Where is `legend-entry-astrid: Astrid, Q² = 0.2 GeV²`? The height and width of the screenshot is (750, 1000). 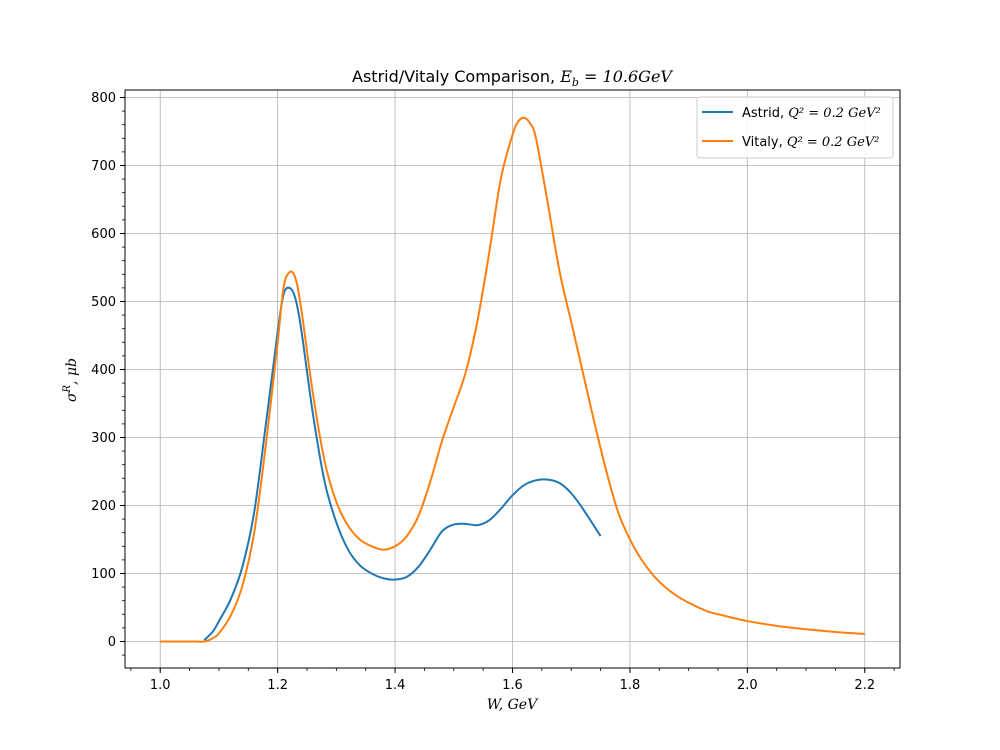
legend-entry-astrid: Astrid, Q² = 0.2 GeV² is located at coordinates (811, 113).